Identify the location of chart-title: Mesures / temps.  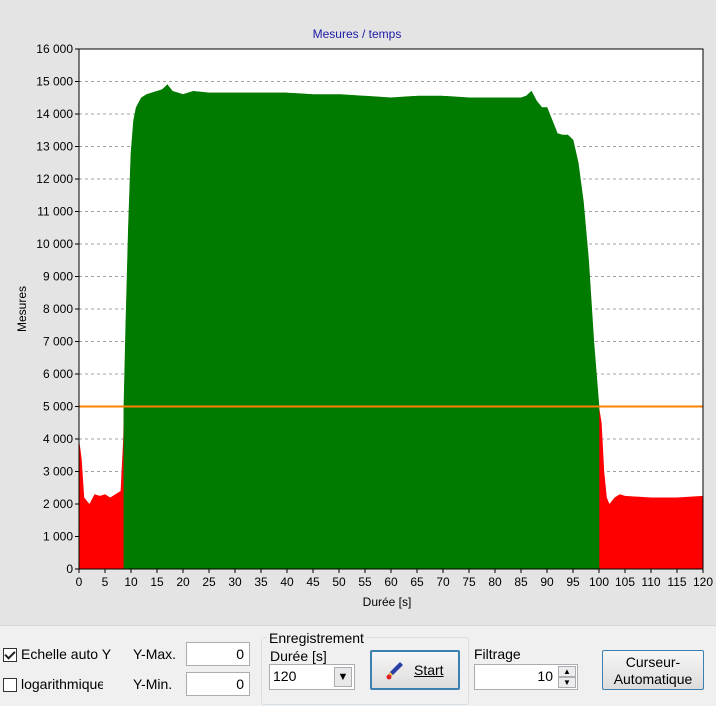
(357, 34).